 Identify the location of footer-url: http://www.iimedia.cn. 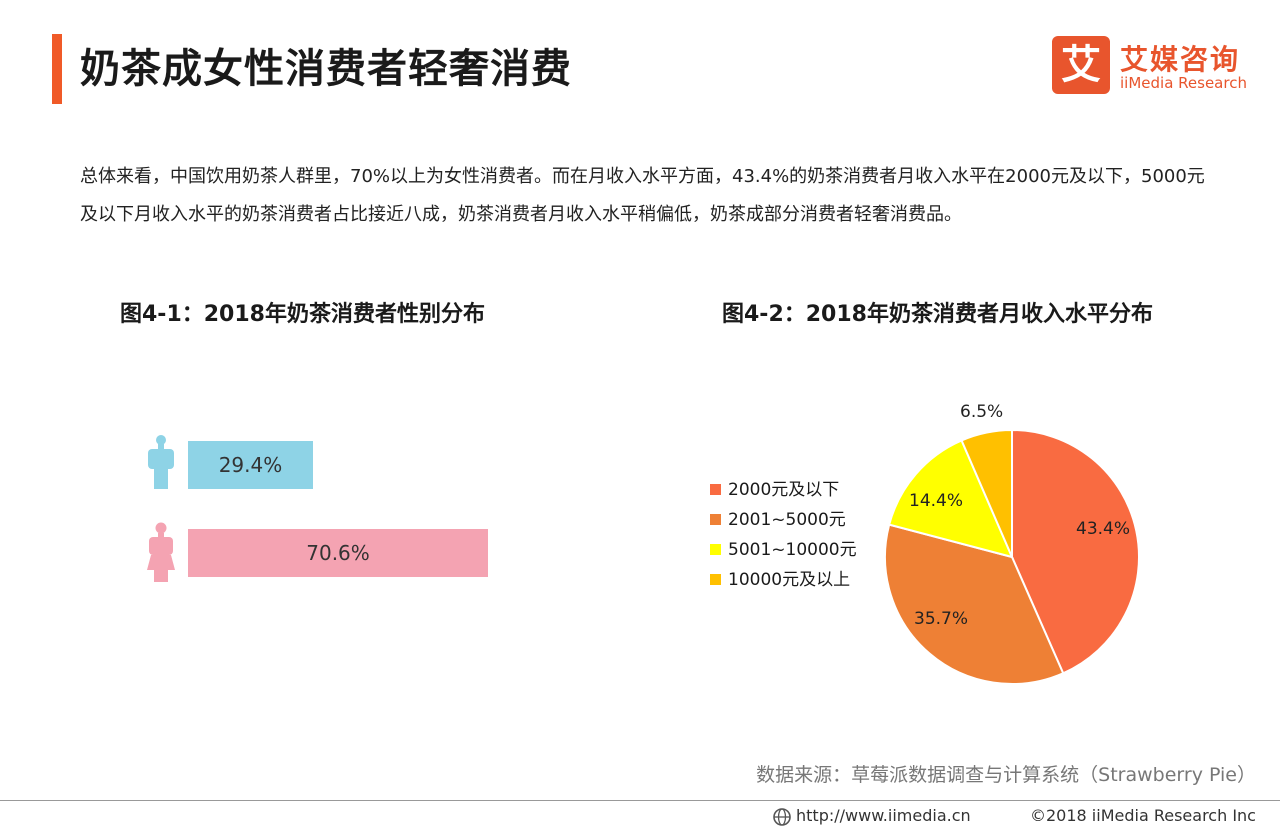
(872, 816).